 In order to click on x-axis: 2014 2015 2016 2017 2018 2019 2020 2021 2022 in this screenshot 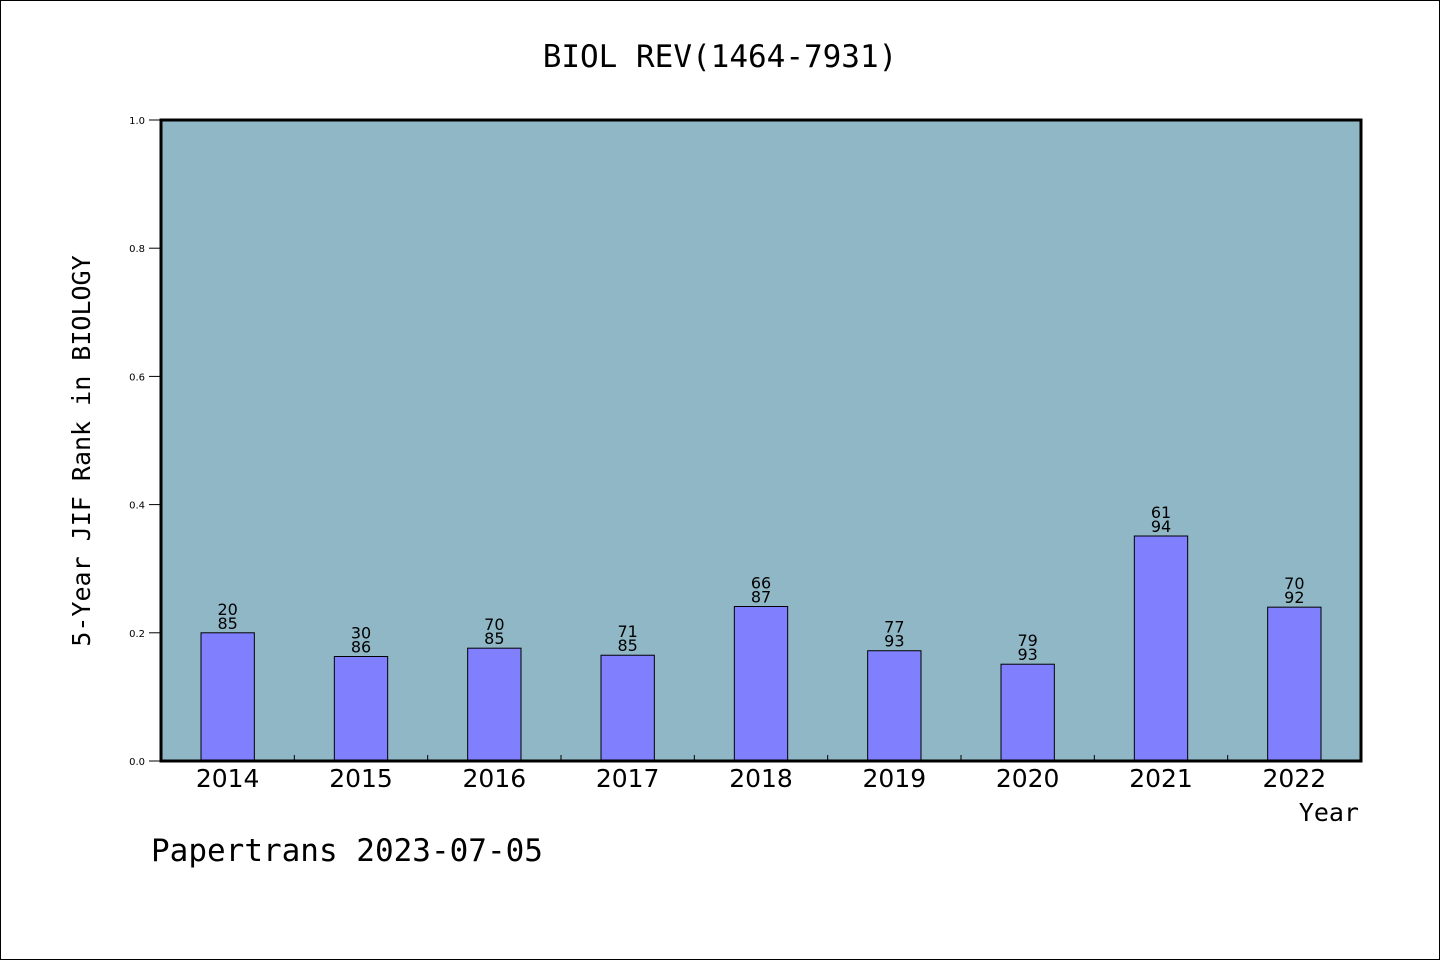, I will do `click(761, 774)`.